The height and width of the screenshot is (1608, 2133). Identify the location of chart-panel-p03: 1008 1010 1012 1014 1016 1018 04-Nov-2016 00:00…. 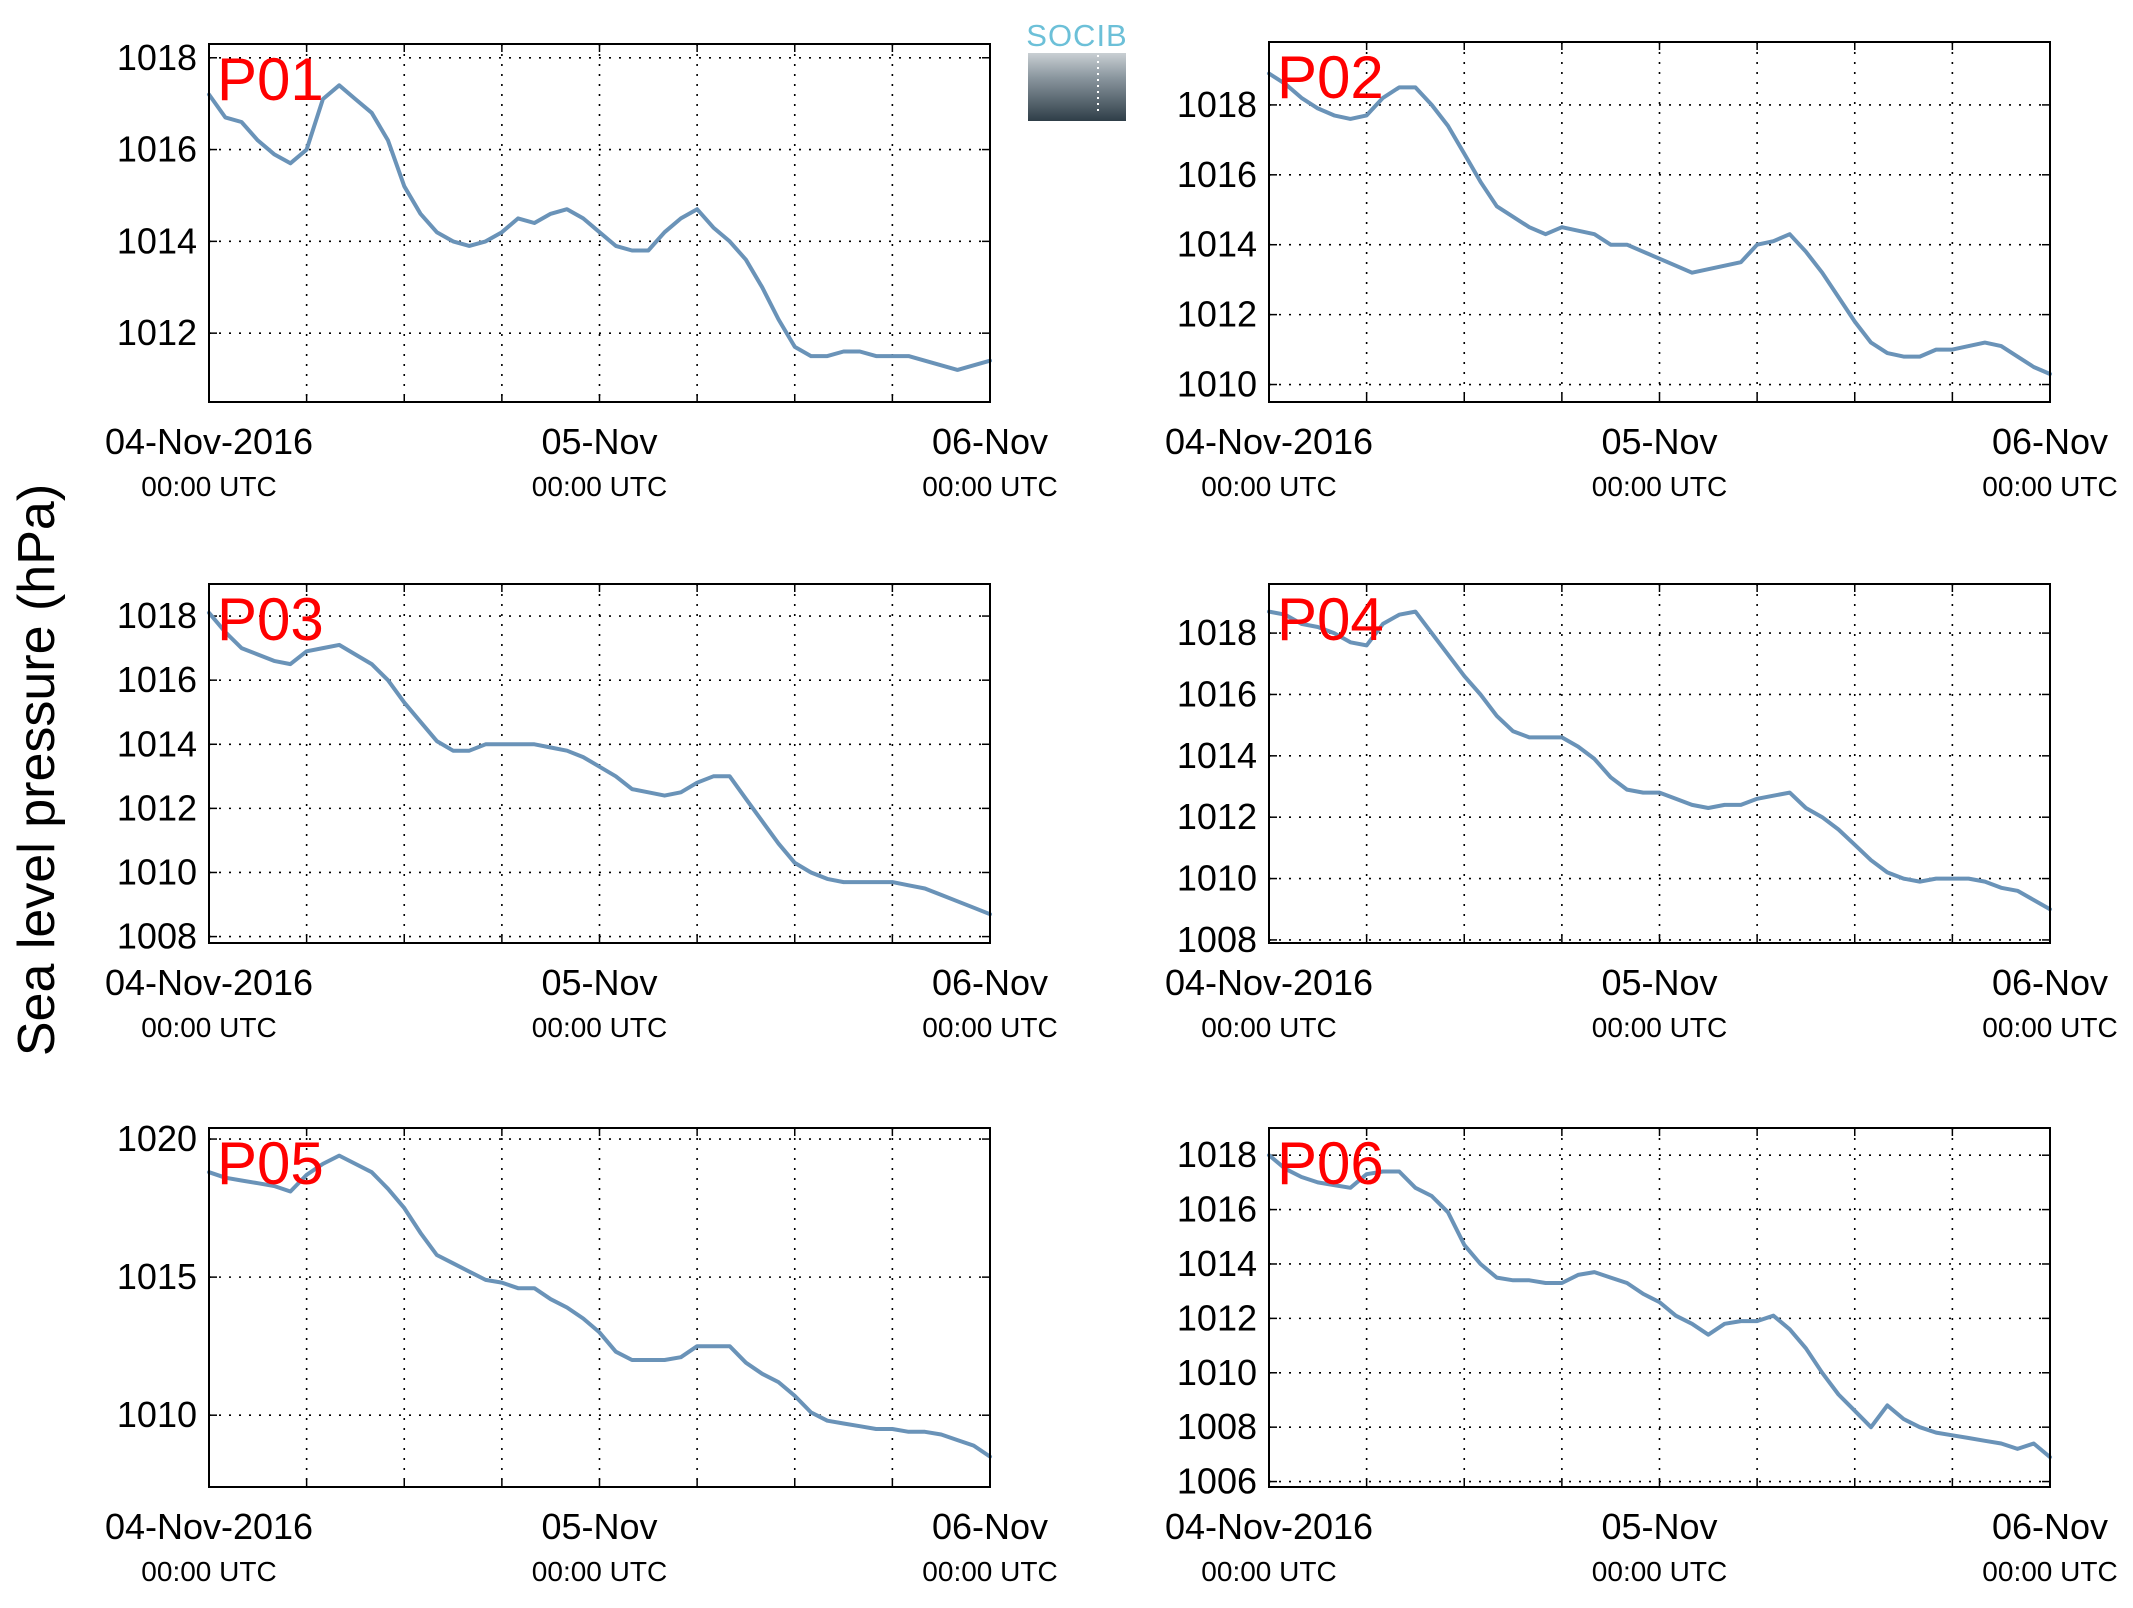
(581, 813).